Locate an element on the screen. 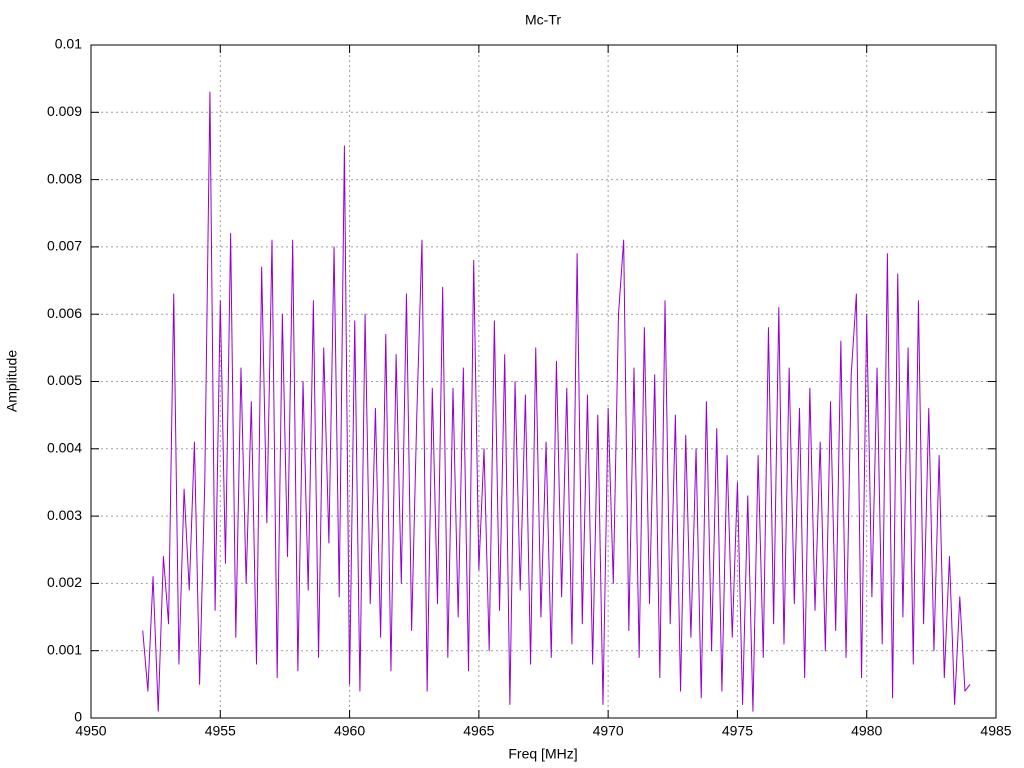 The height and width of the screenshot is (768, 1024). y-axis-label: Amplitude is located at coordinates (12, 381).